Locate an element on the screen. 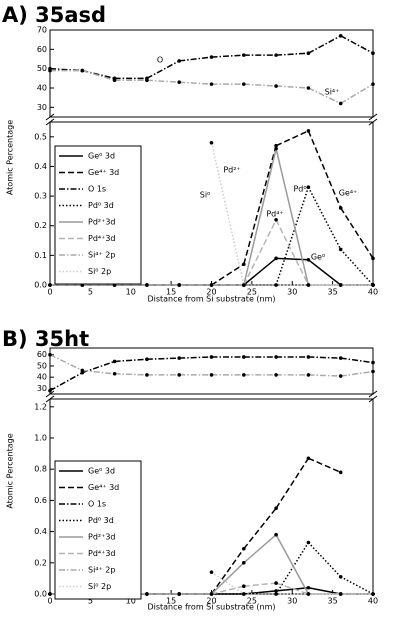 The width and height of the screenshot is (415, 637). y-tick-label: 50 is located at coordinates (42, 68).